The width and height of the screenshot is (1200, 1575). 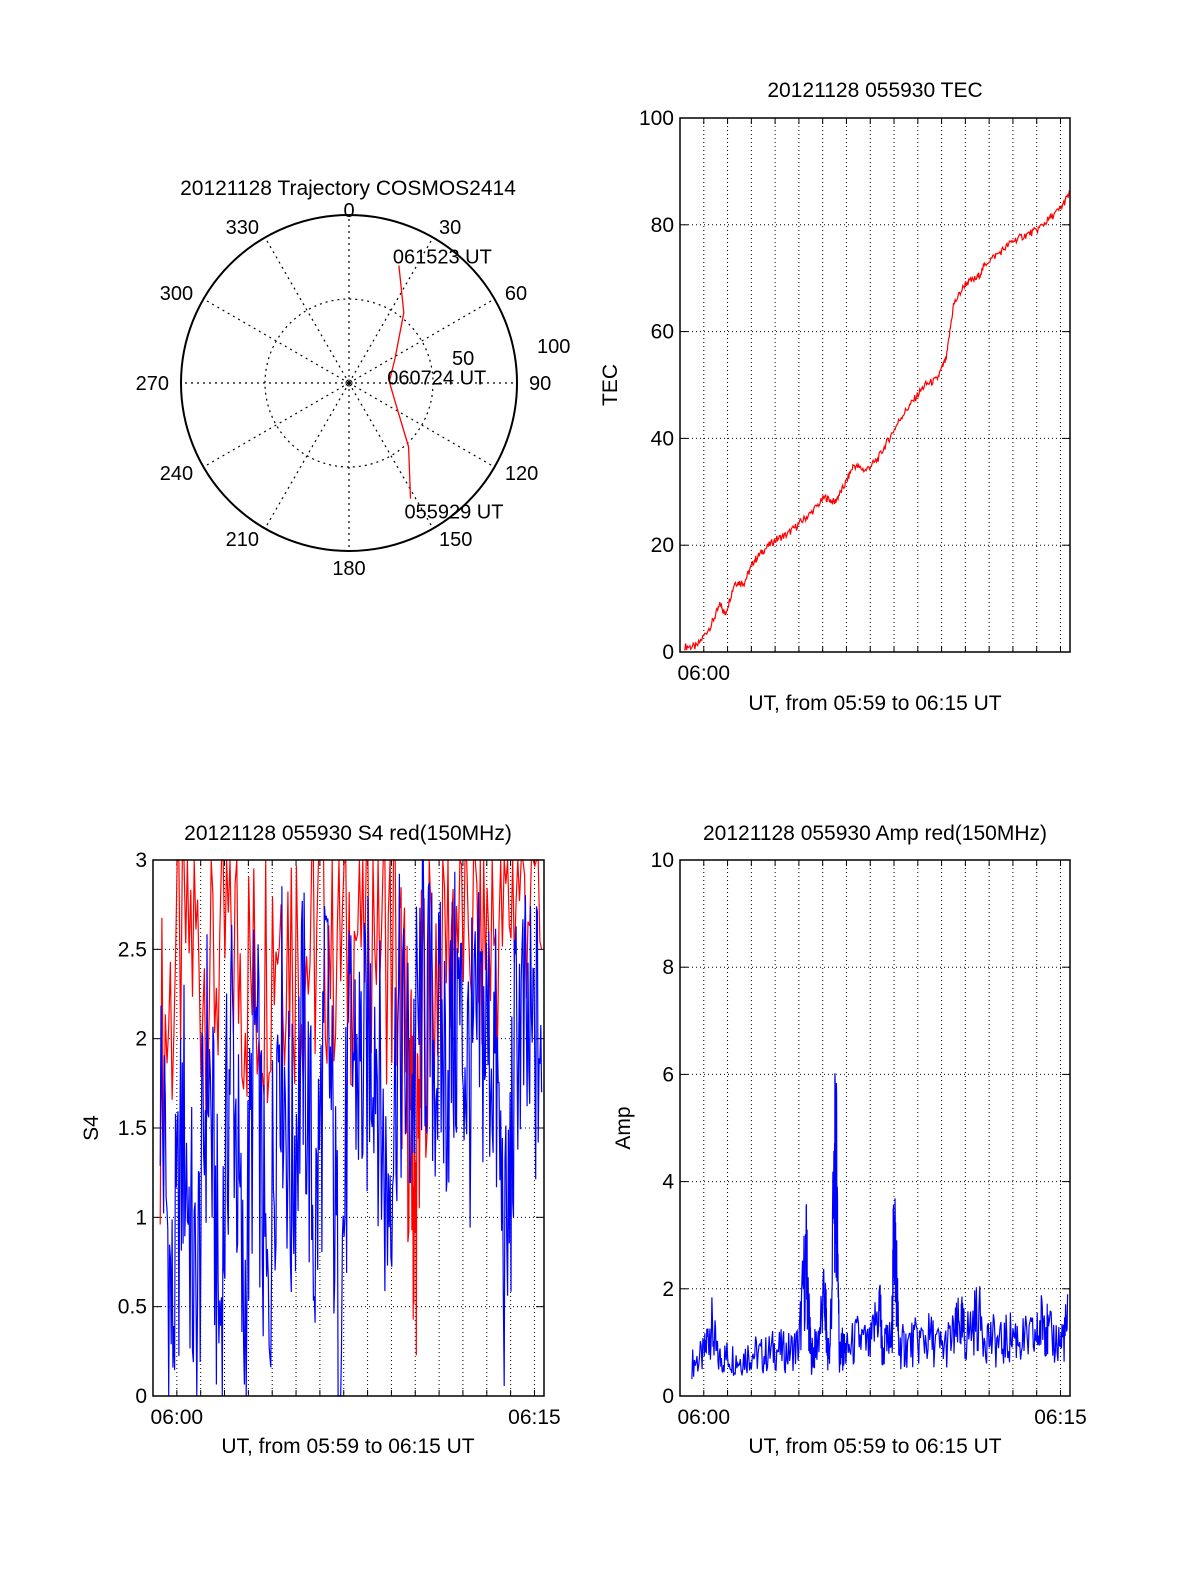 What do you see at coordinates (540, 384) in the screenshot?
I see `polar-azimuth-label: 90` at bounding box center [540, 384].